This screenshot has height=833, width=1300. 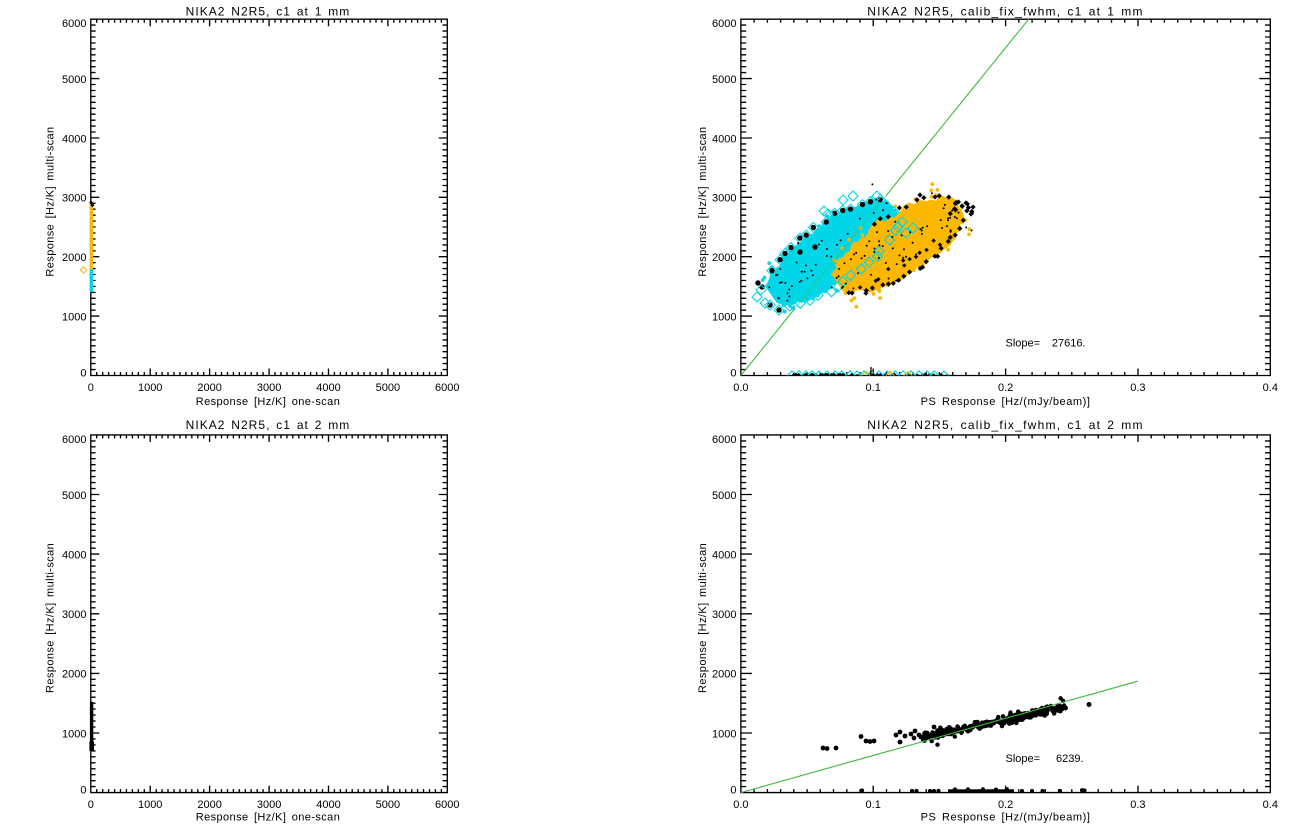 What do you see at coordinates (268, 12) in the screenshot?
I see `svg-text: NIKA2 N2R5, c1 at 1 mm` at bounding box center [268, 12].